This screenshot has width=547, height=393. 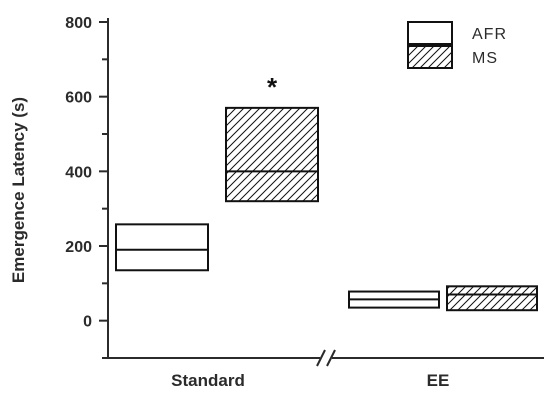 I want to click on x-category-label: Standard, so click(x=208, y=380).